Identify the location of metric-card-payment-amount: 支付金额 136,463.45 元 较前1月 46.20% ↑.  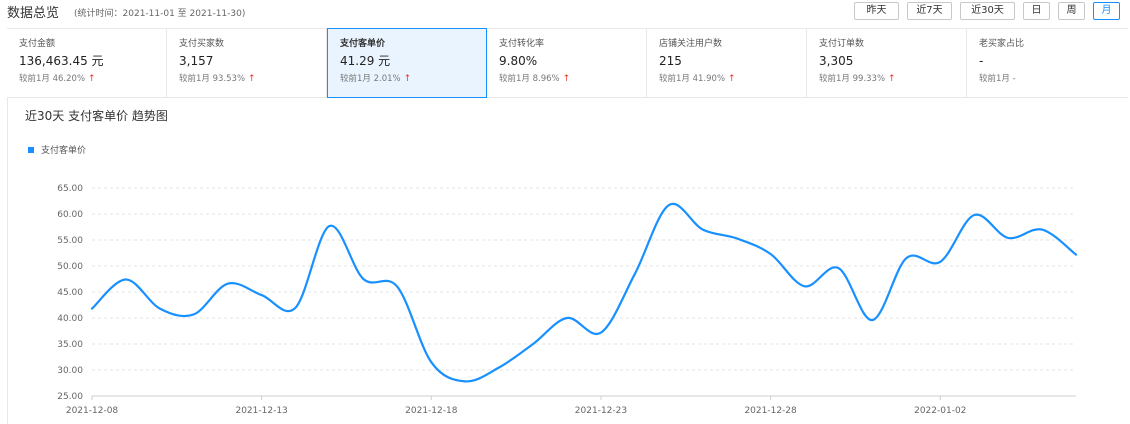
(87, 63).